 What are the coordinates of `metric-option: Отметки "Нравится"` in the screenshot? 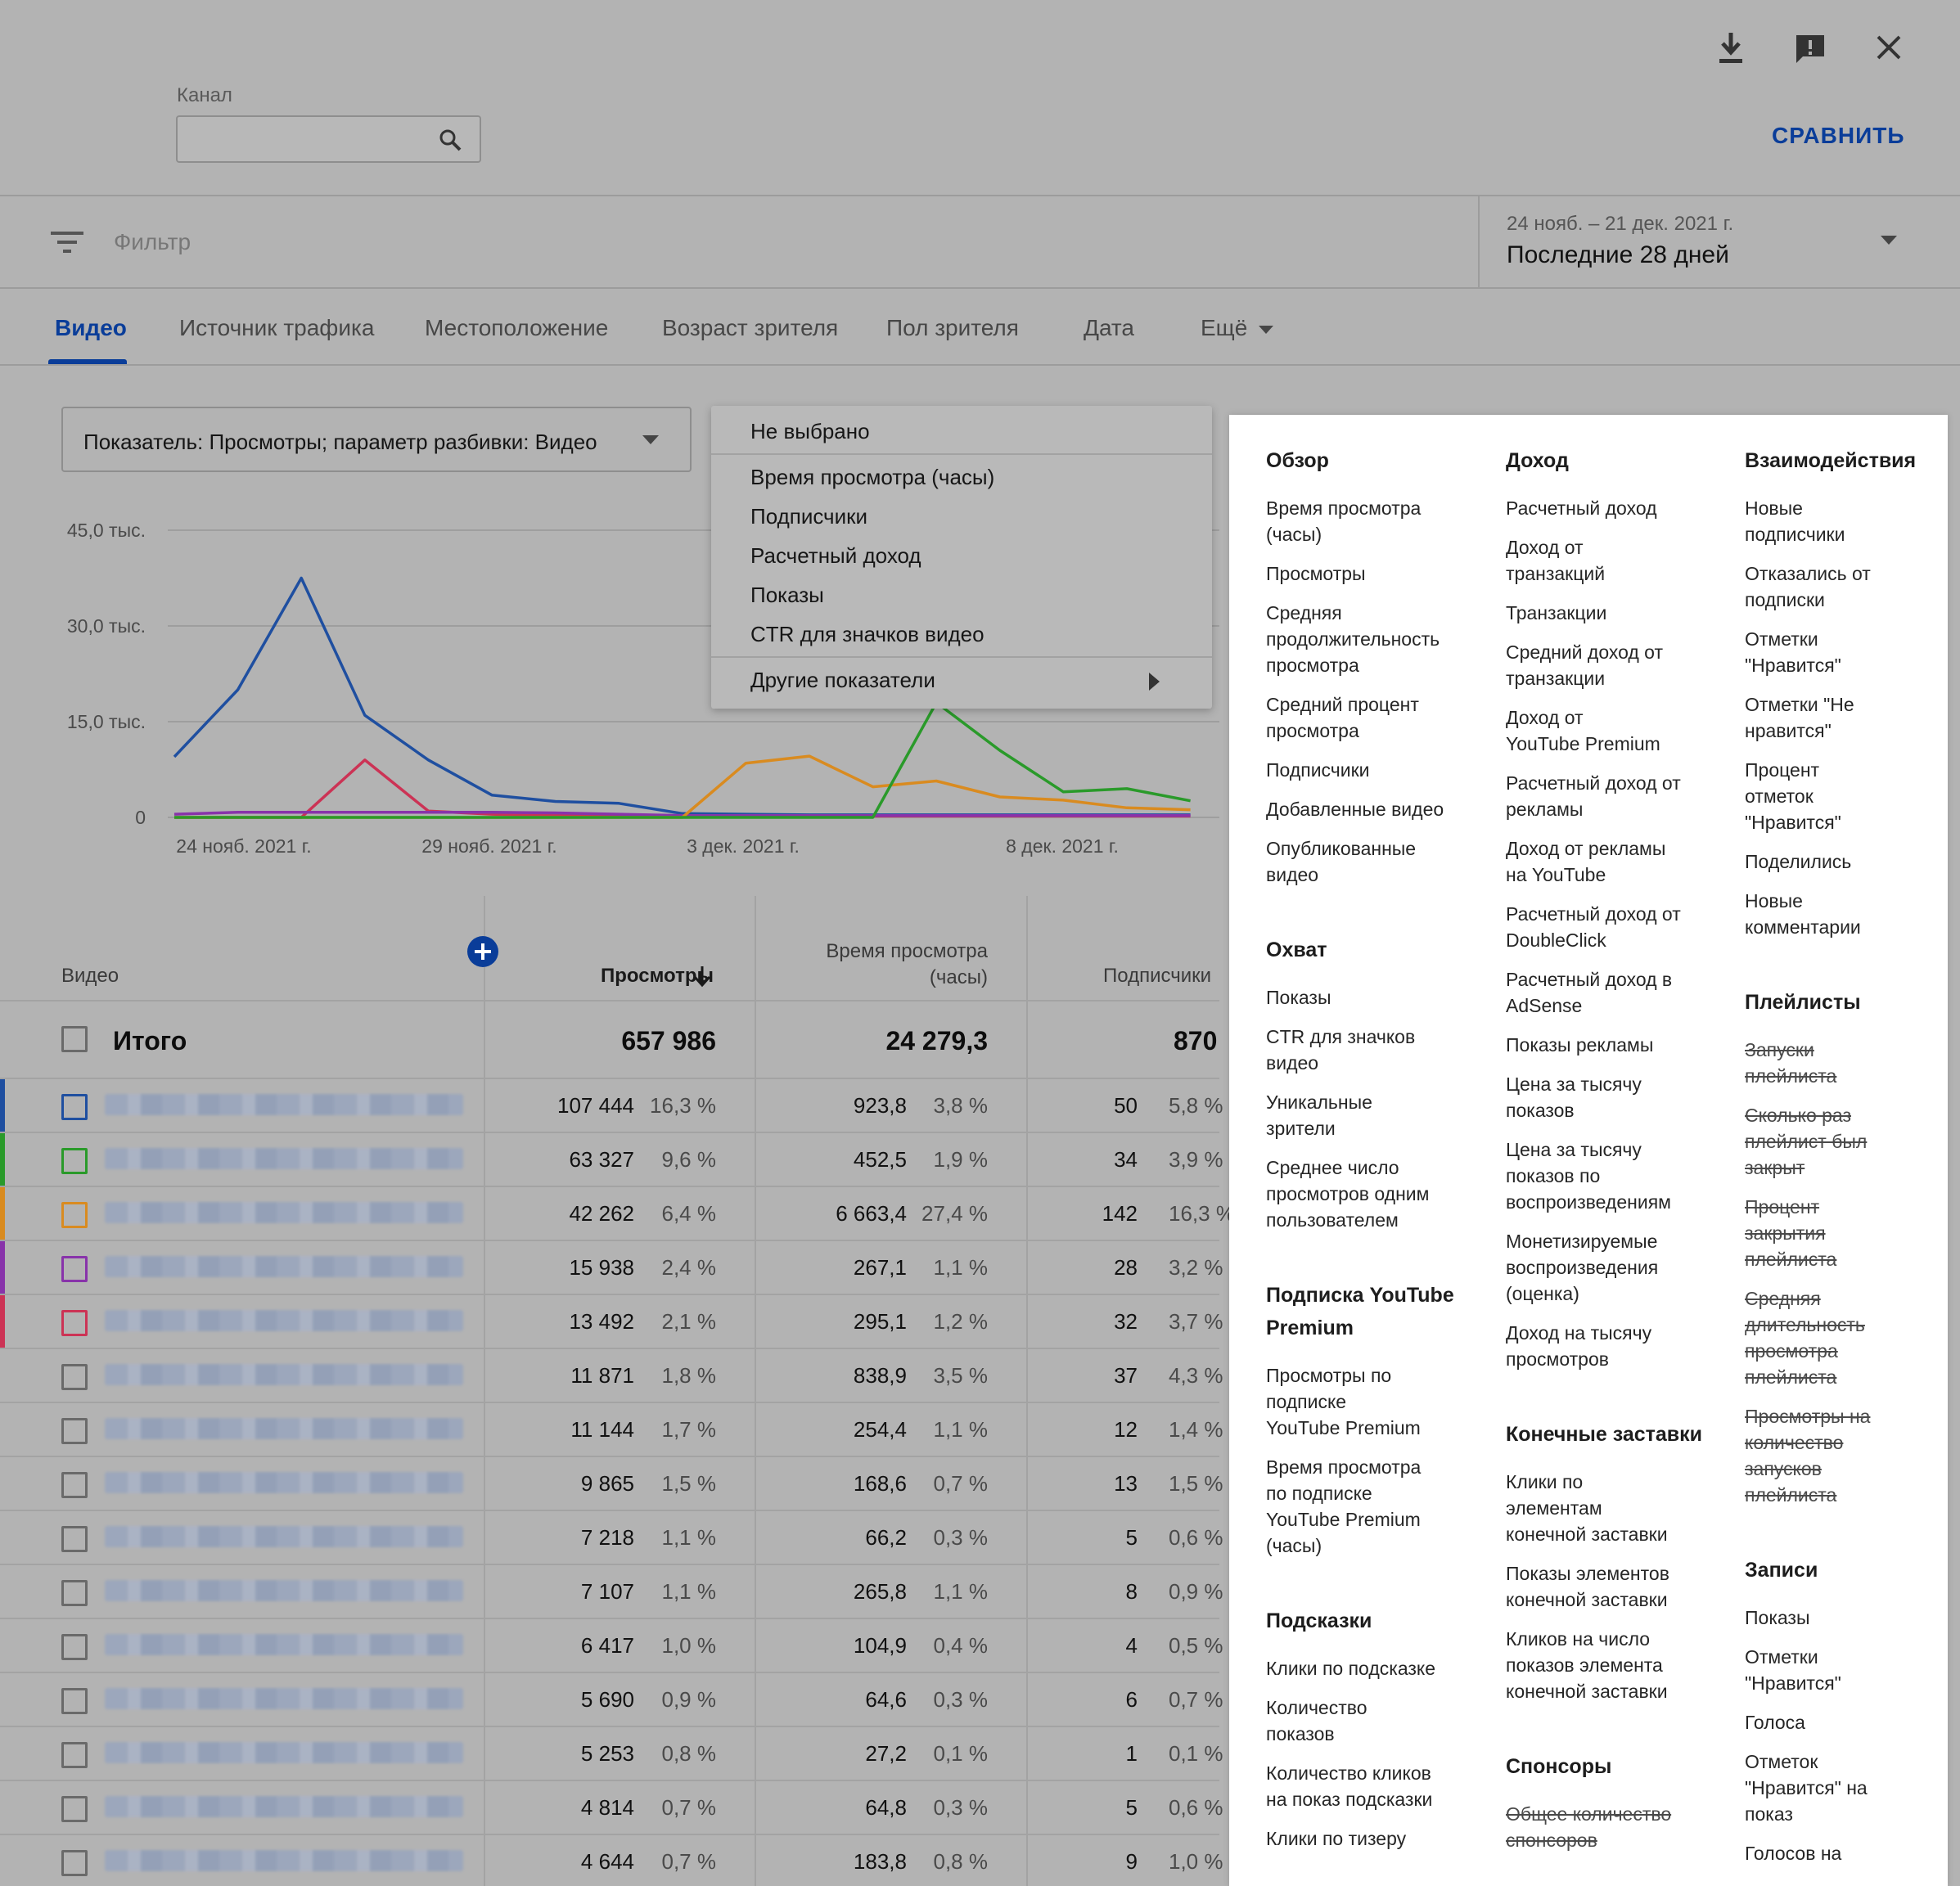 It's located at (1793, 652).